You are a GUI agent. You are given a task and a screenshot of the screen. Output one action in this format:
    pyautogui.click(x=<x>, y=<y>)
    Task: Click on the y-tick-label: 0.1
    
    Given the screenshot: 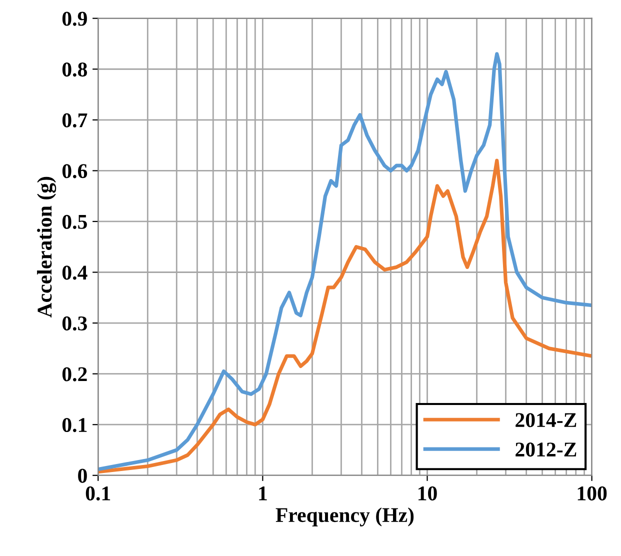 What is the action you would take?
    pyautogui.click(x=74, y=425)
    